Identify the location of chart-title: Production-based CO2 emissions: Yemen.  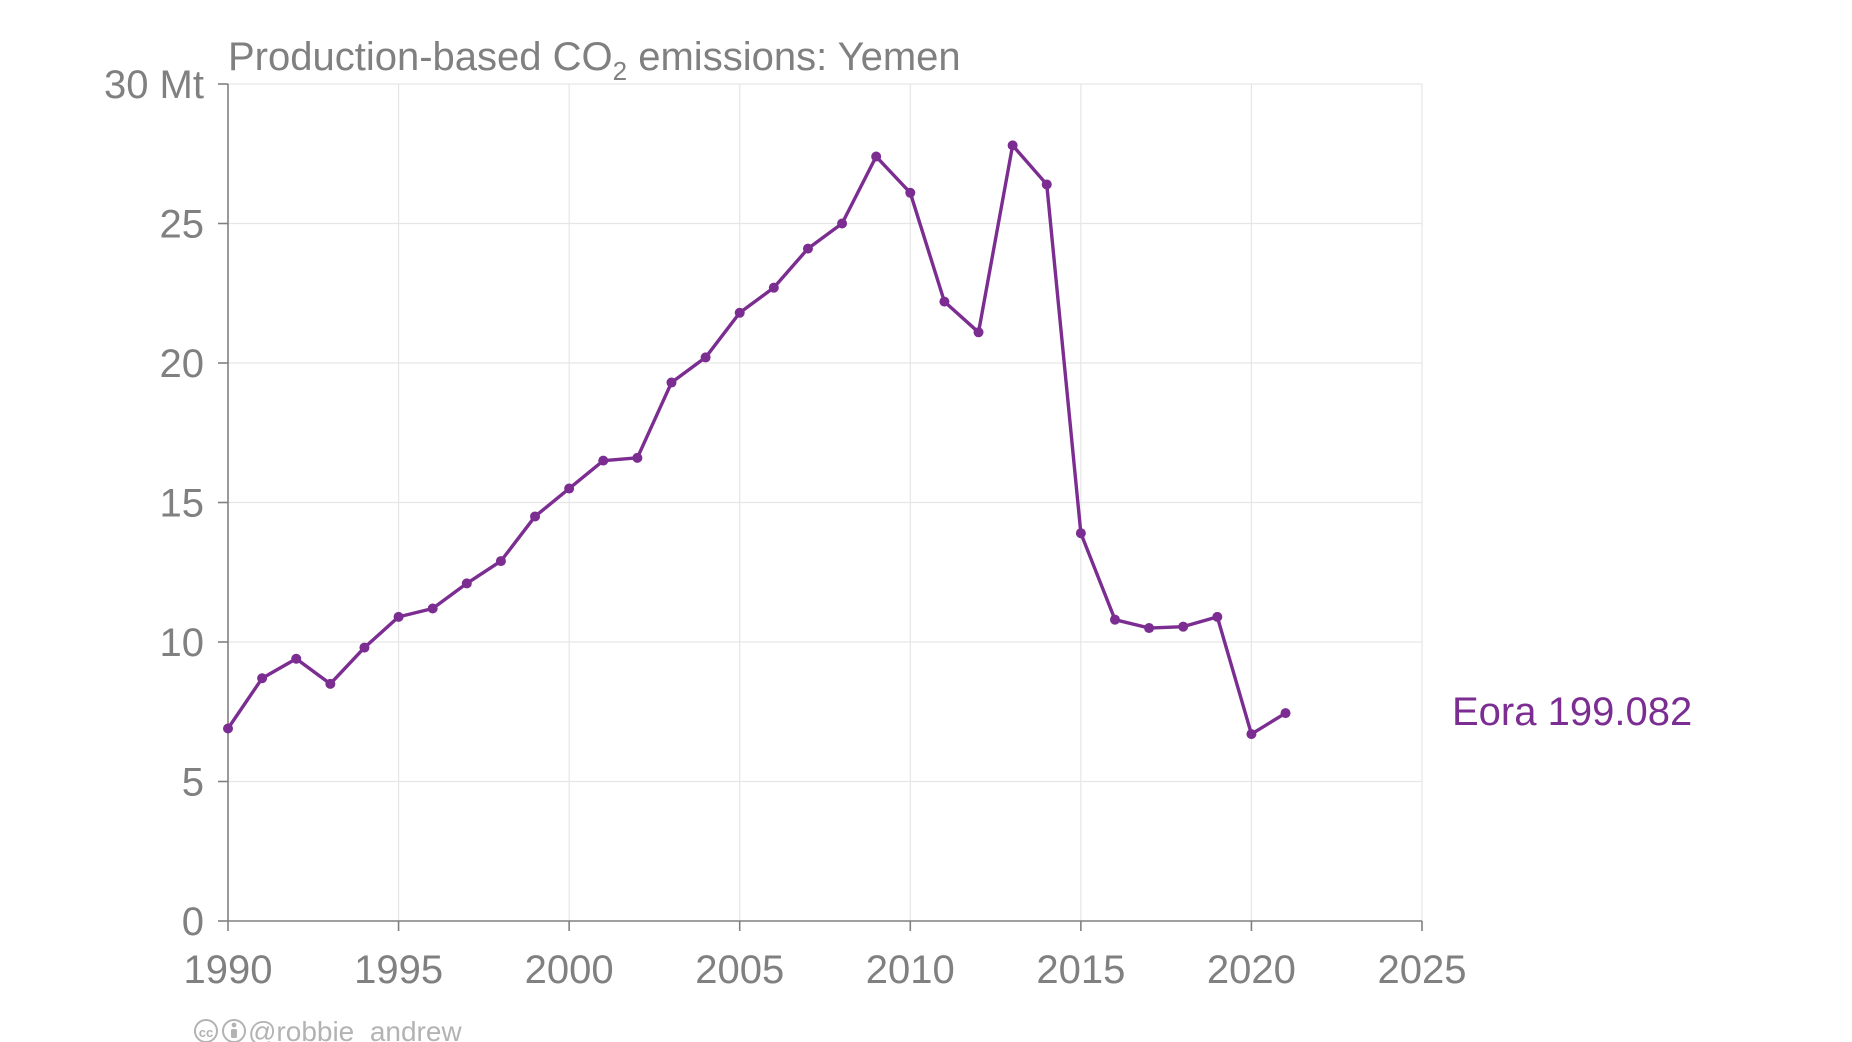
(594, 60).